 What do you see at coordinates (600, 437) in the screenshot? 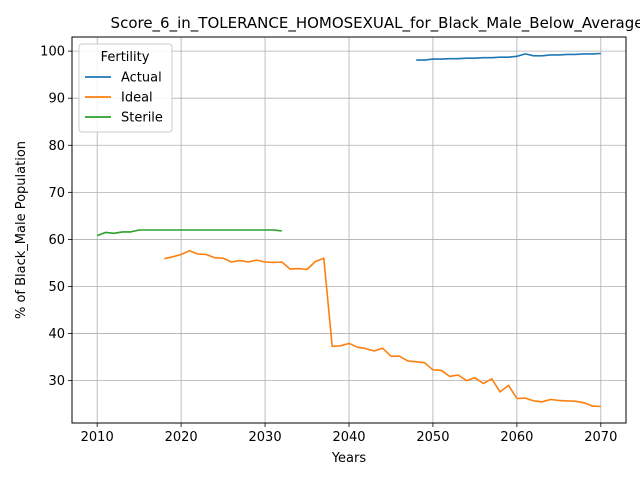
I see `x-tick-label: 2070` at bounding box center [600, 437].